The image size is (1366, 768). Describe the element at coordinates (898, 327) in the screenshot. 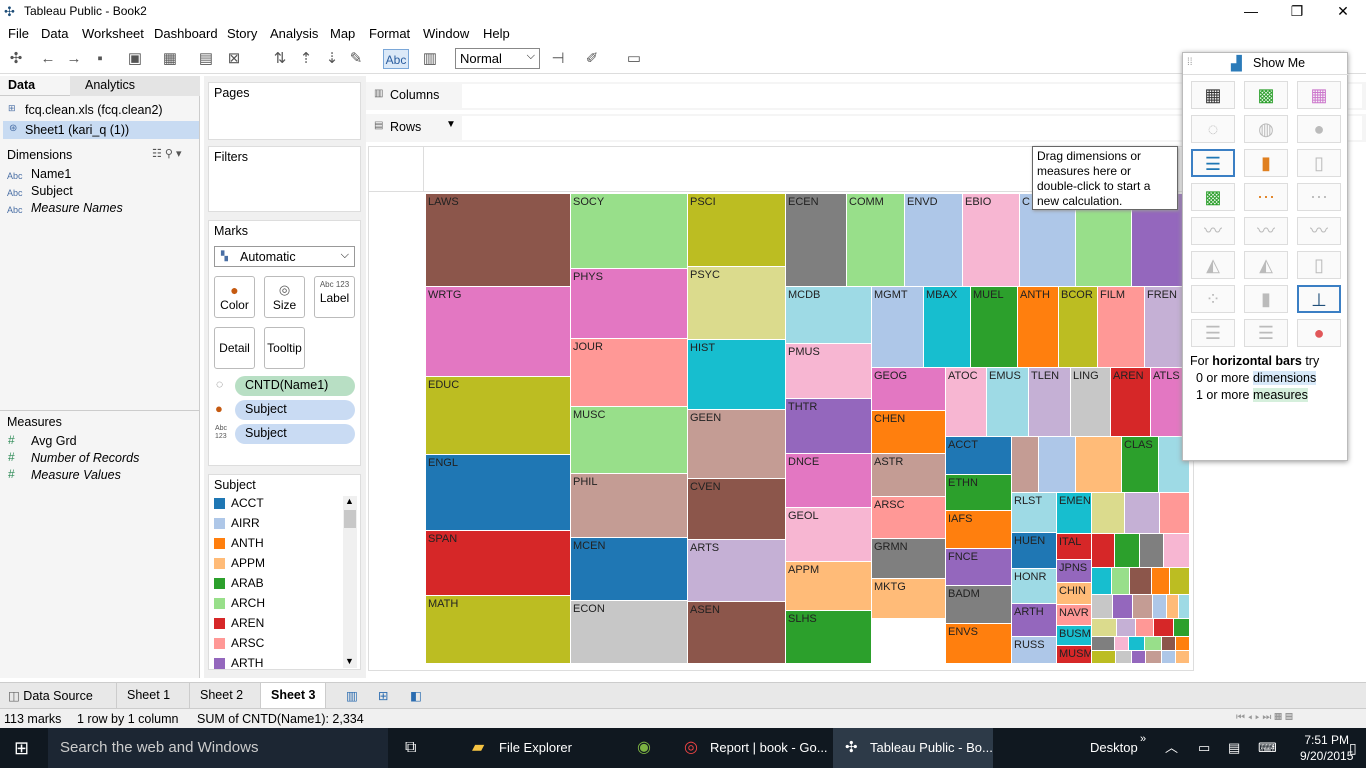

I see `treemap-cell: MGMT` at that location.